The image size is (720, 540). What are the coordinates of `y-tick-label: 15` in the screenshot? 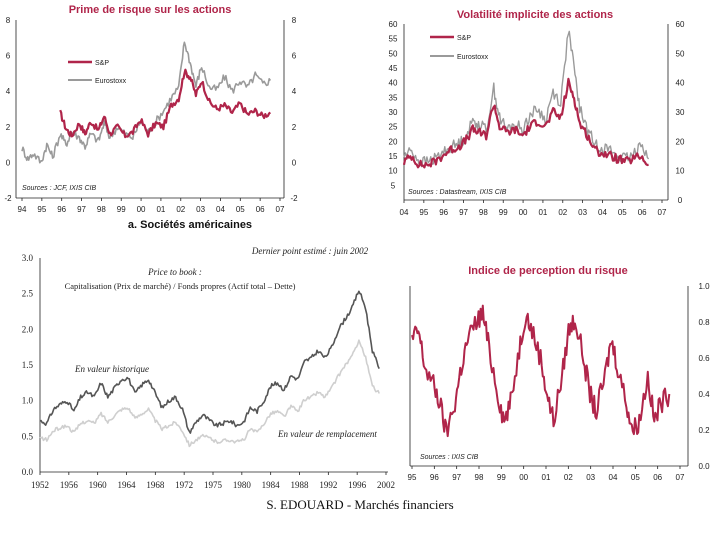 It's located at (393, 156).